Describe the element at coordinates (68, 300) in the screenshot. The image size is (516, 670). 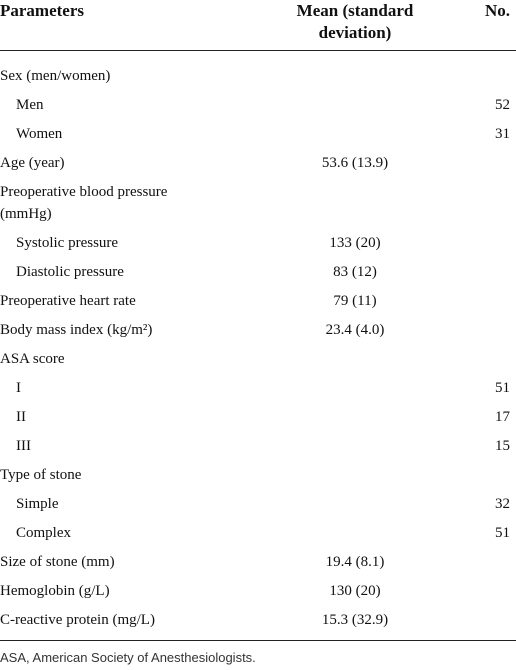
I see `row-label: Preoperative heart rate` at that location.